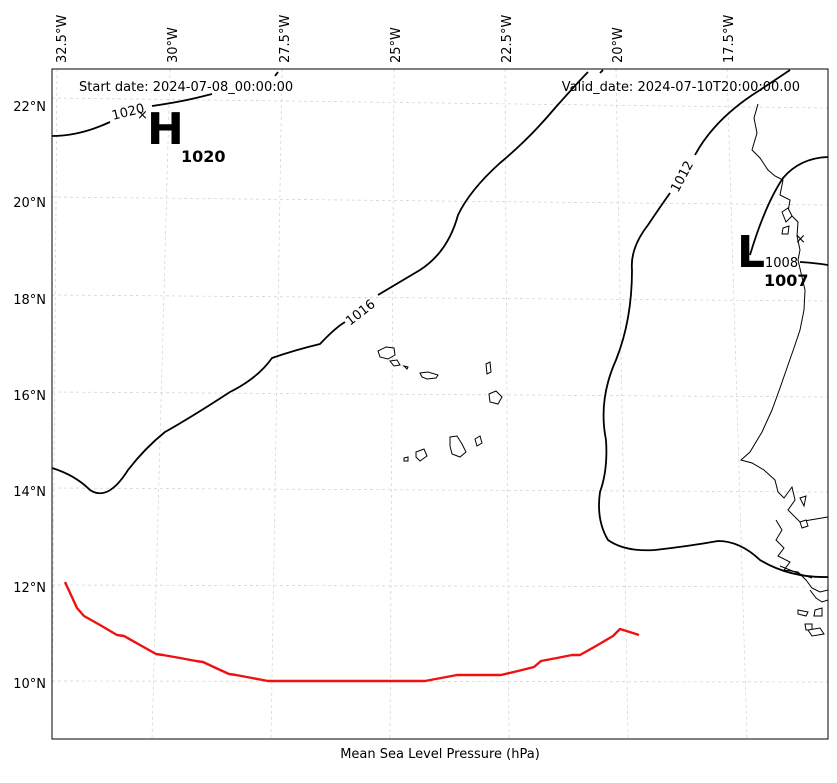  I want to click on cape-verde-island, so click(386, 353).